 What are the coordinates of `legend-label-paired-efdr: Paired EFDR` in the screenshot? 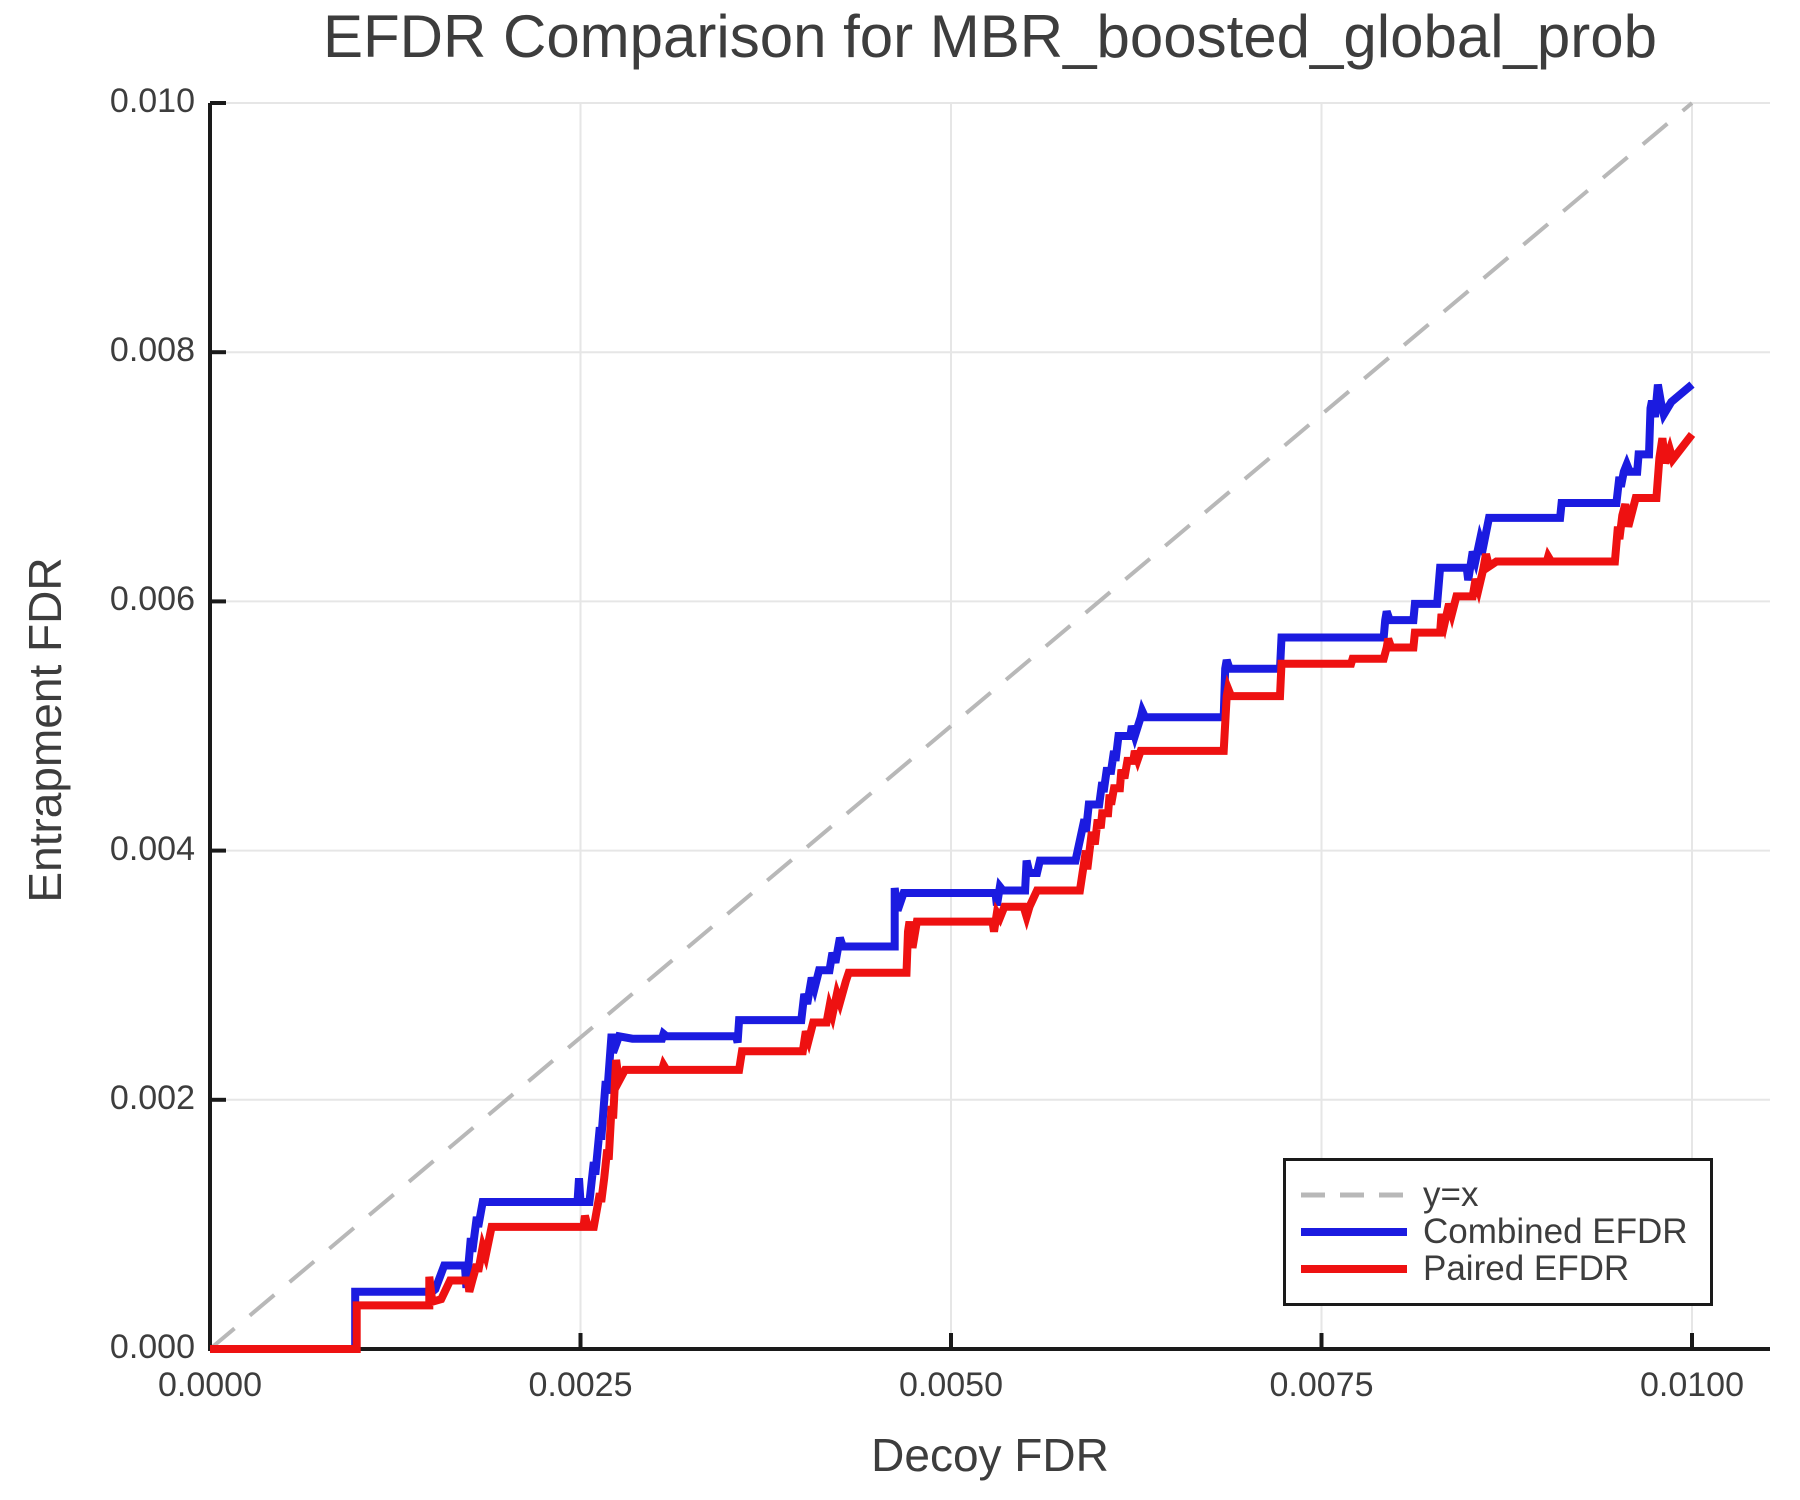 It's located at (1526, 1268).